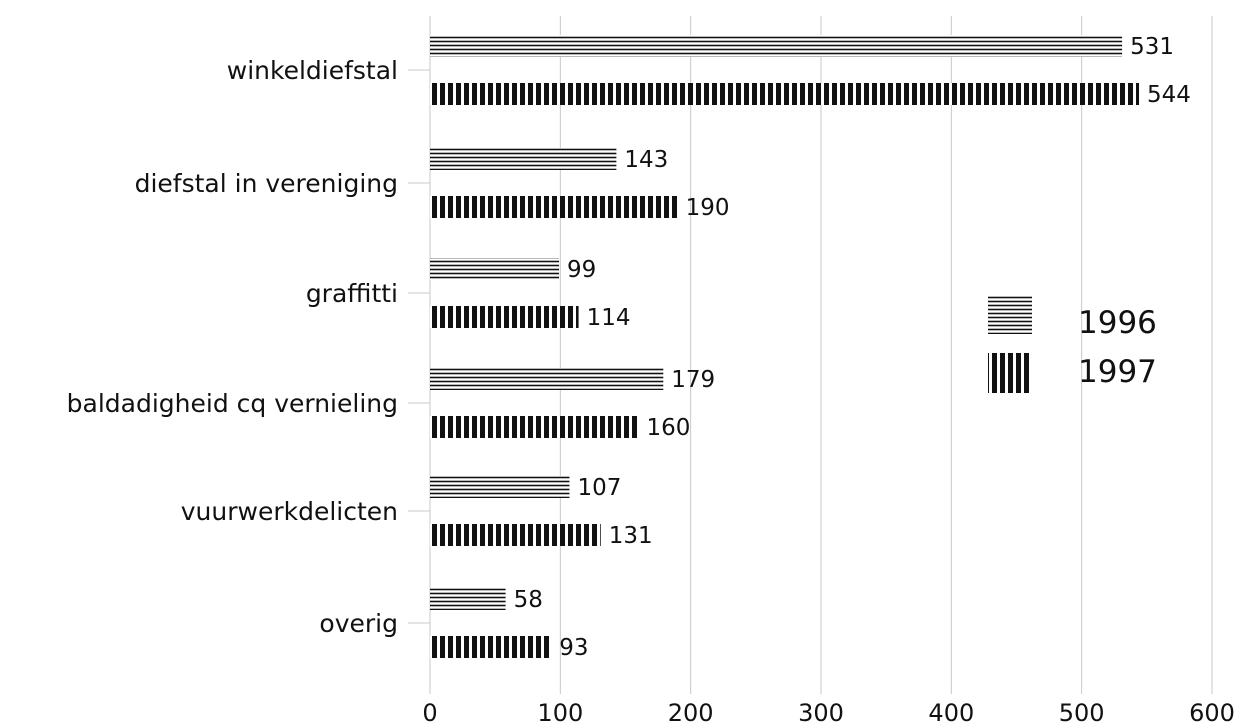 The height and width of the screenshot is (724, 1248). What do you see at coordinates (560, 711) in the screenshot?
I see `x-tick-label: 100` at bounding box center [560, 711].